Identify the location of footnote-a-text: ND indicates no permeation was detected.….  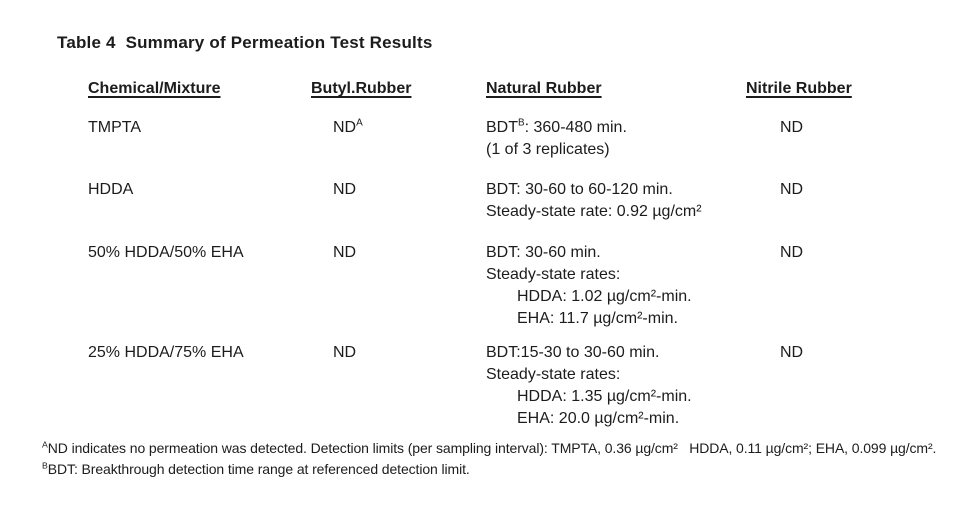
(492, 448).